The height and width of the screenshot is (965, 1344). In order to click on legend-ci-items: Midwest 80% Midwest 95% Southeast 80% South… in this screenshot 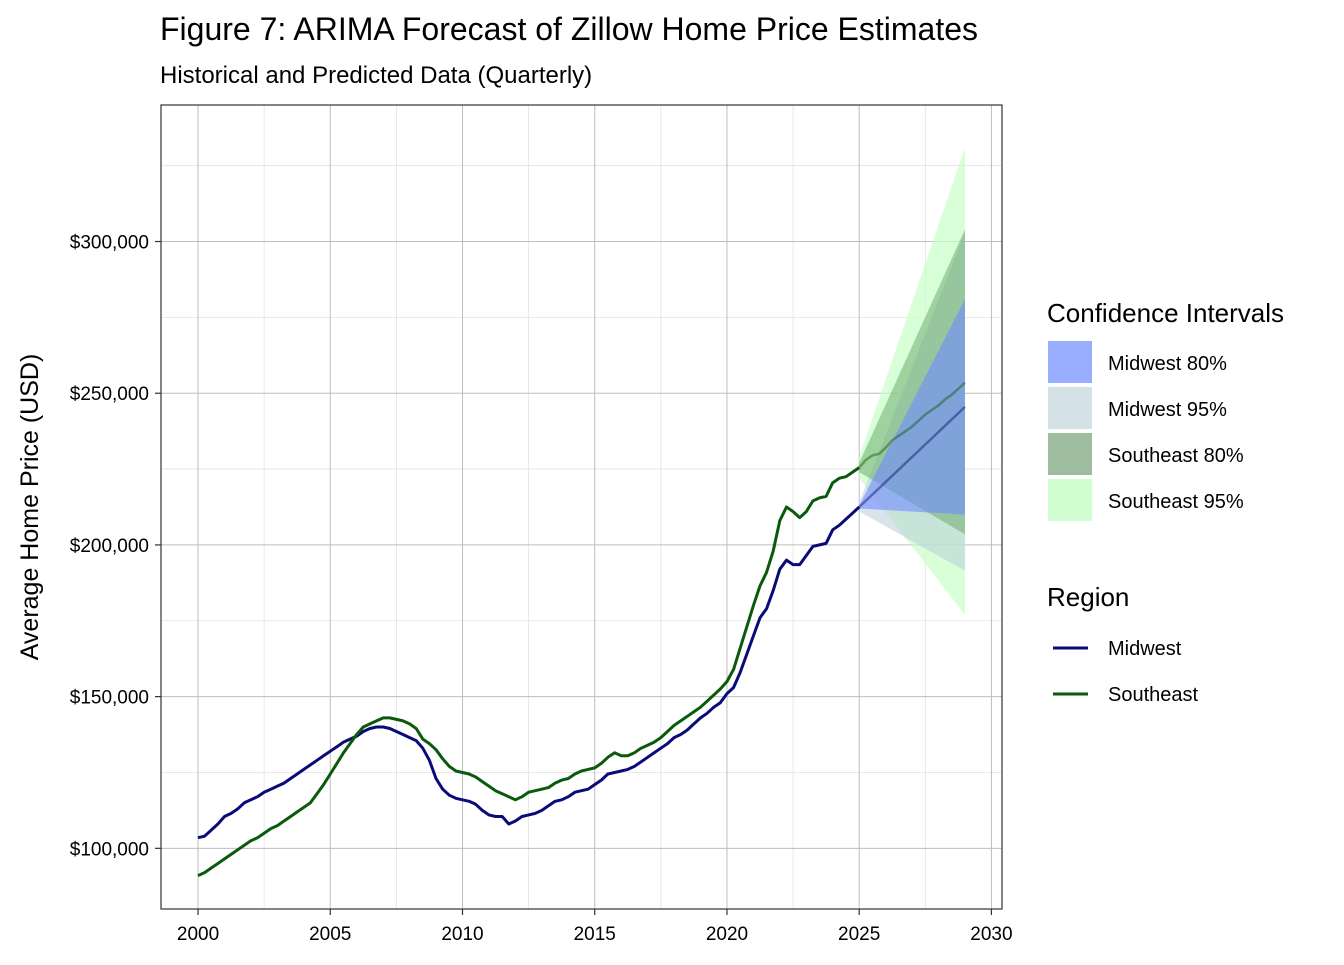, I will do `click(1146, 431)`.